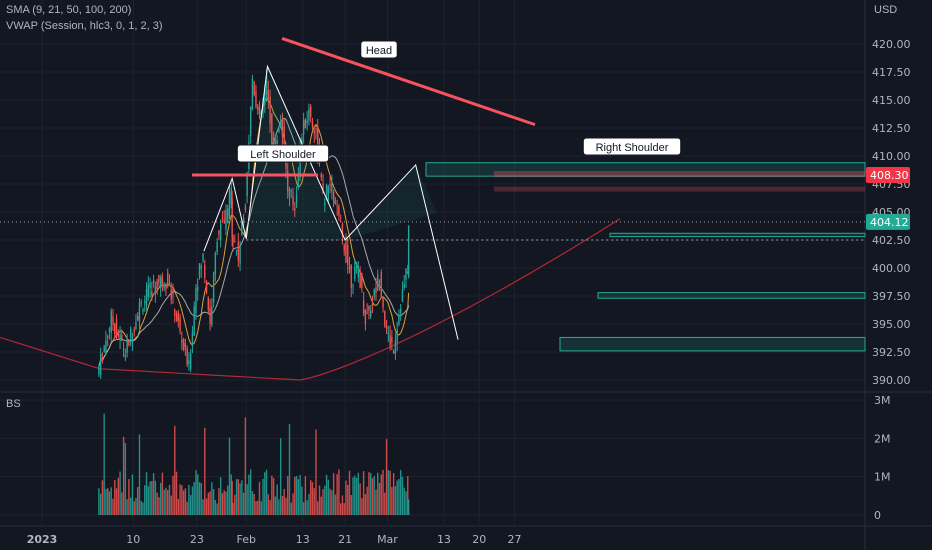 This screenshot has width=932, height=550. I want to click on pattern-zigzag-line, so click(331, 202).